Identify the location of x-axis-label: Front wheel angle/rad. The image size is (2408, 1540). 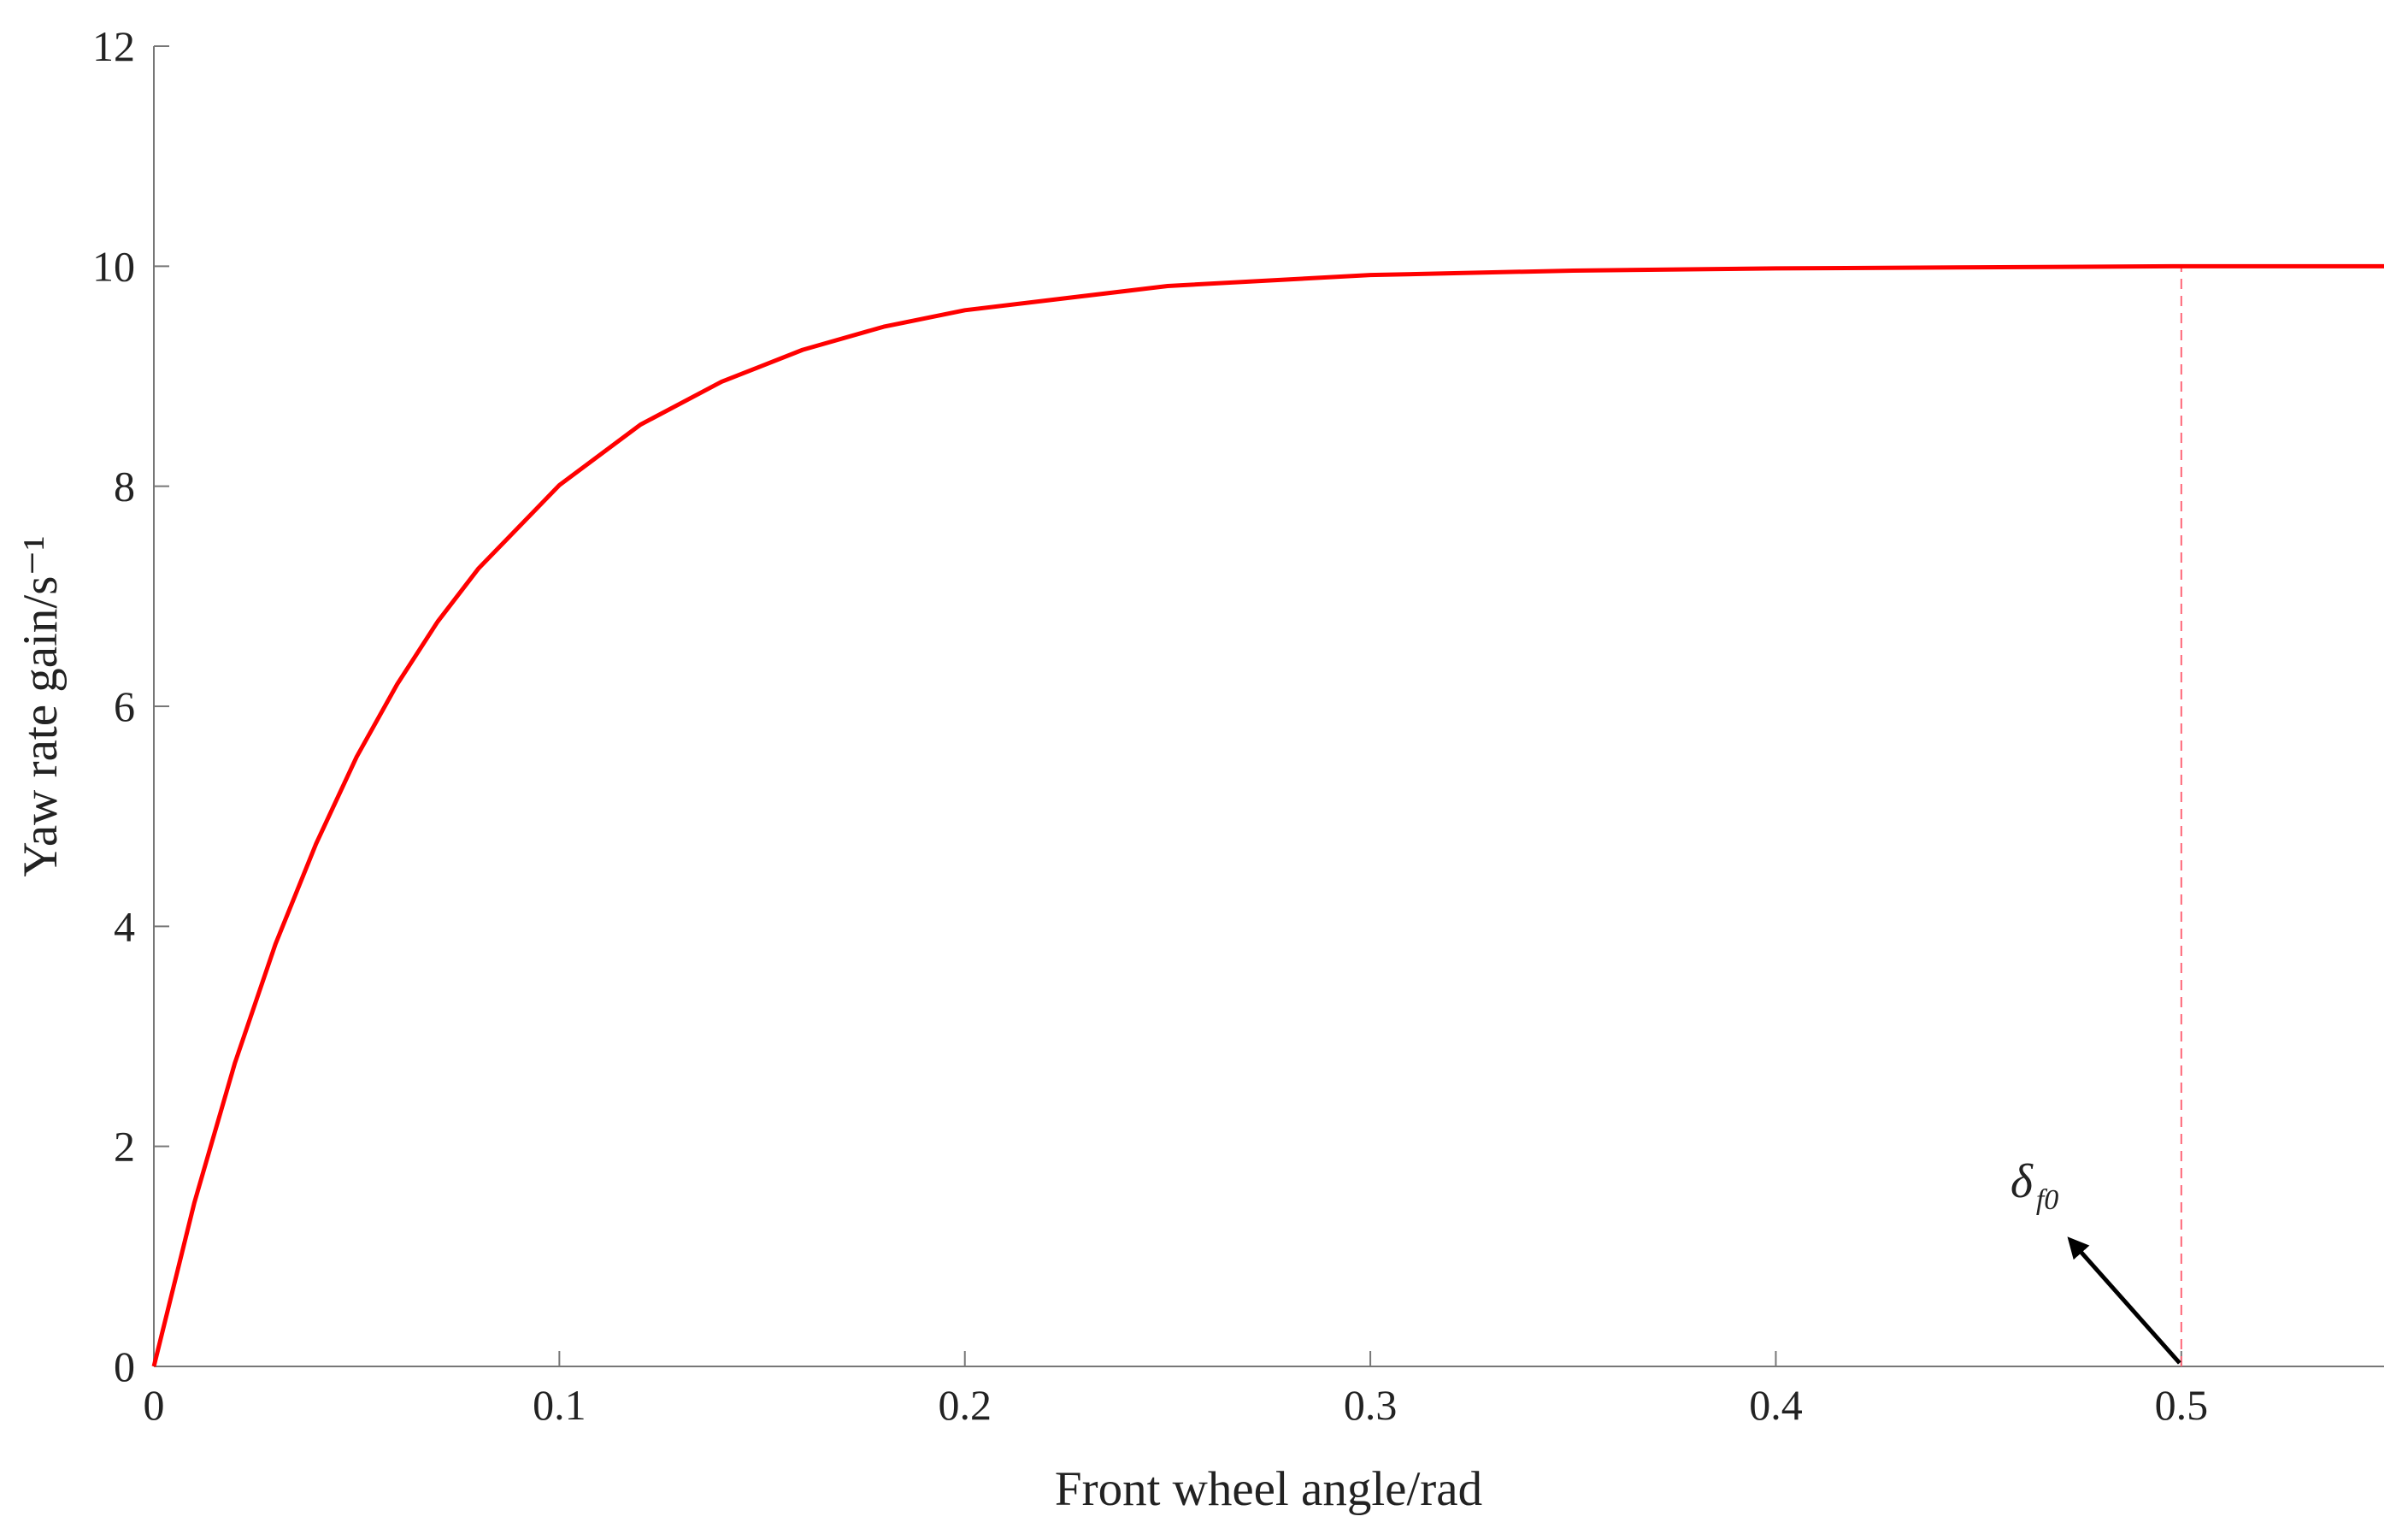
(1268, 1489).